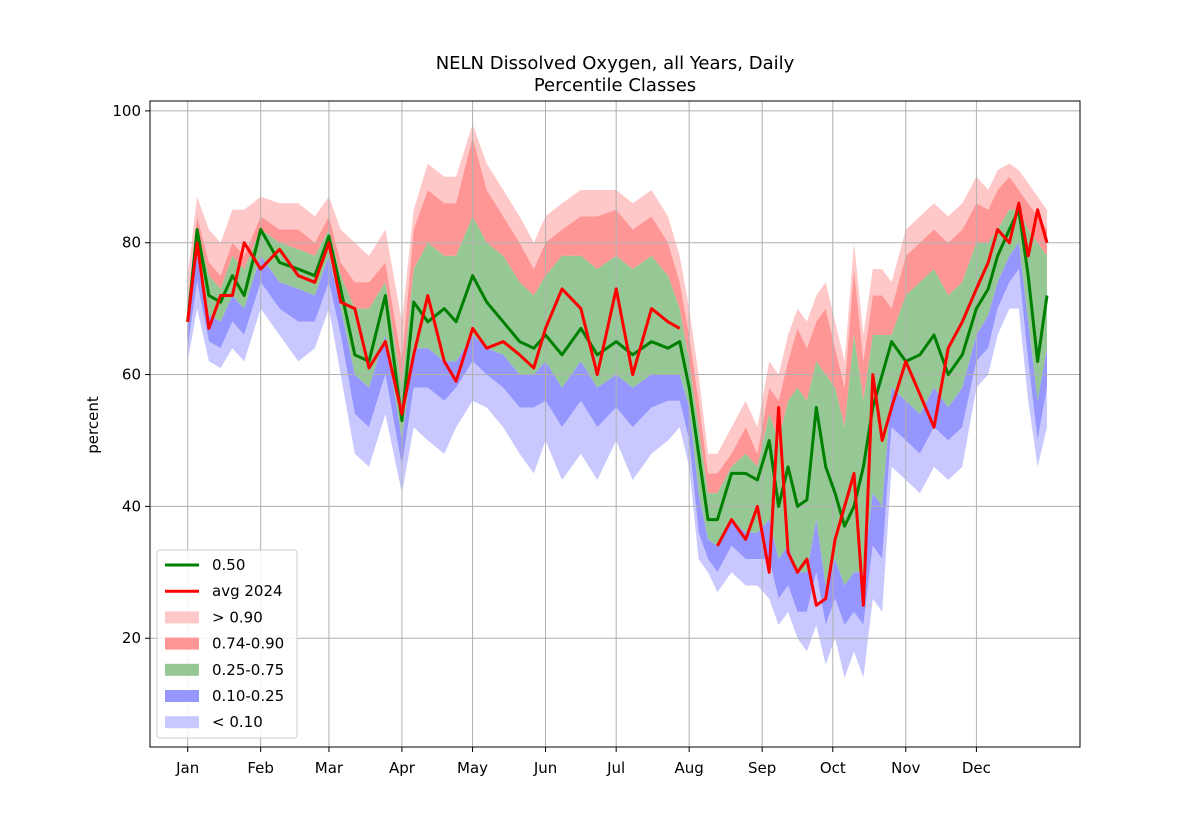 The width and height of the screenshot is (1200, 840). What do you see at coordinates (833, 768) in the screenshot?
I see `x-tick-label-9: Oct` at bounding box center [833, 768].